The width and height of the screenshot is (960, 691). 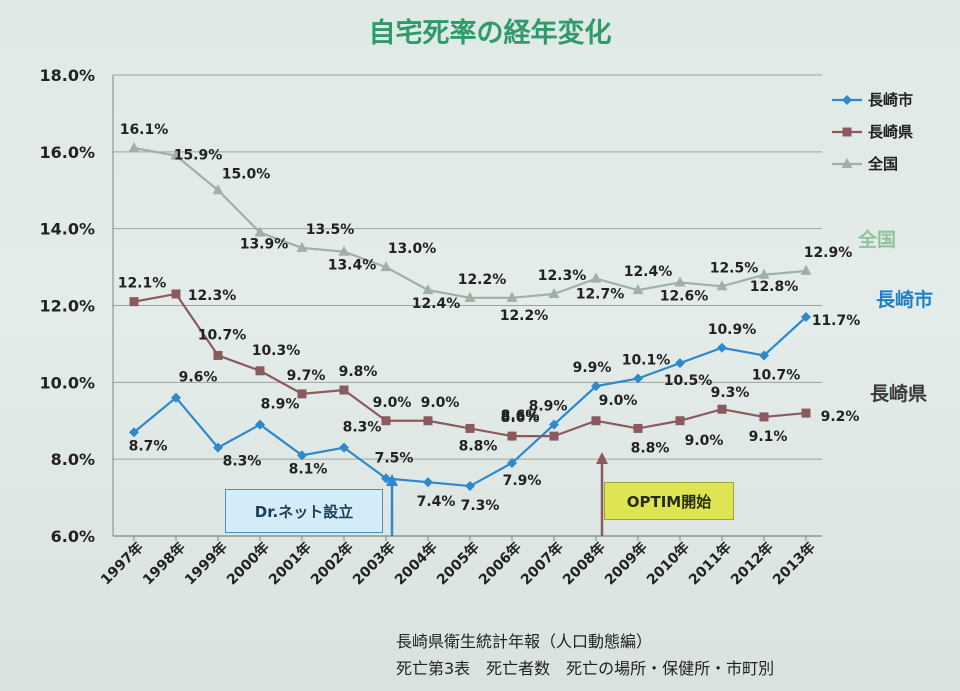 What do you see at coordinates (898, 393) in the screenshot?
I see `series-end-label: 長崎県` at bounding box center [898, 393].